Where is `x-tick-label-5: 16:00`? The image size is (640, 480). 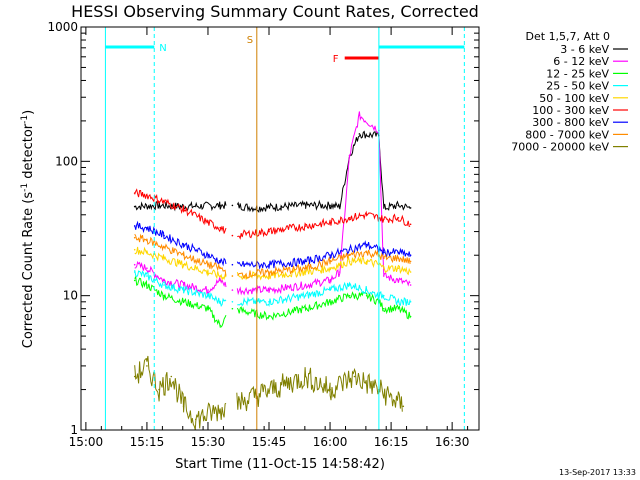 x-tick-label-5: 16:00 is located at coordinates (330, 442).